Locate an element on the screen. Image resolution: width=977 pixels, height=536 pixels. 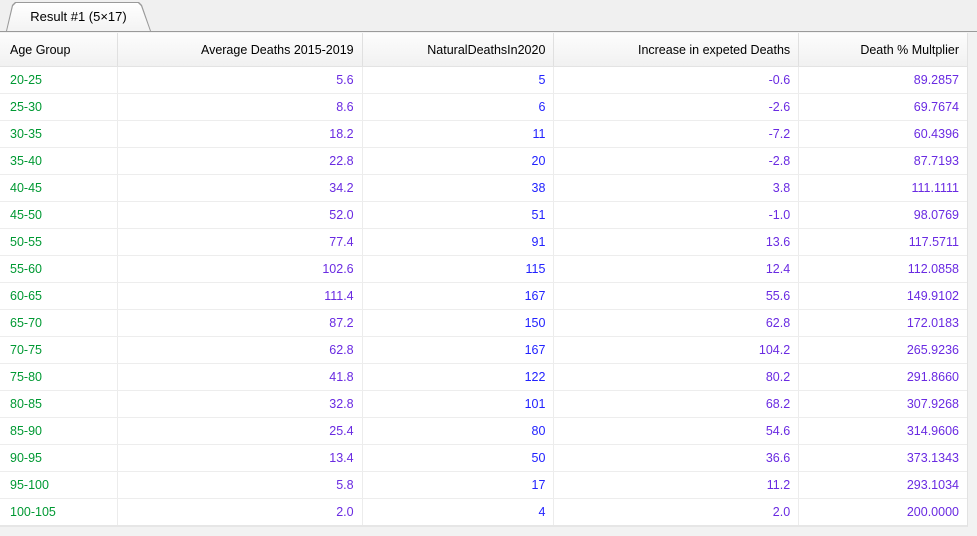
cell: 115 is located at coordinates (459, 269).